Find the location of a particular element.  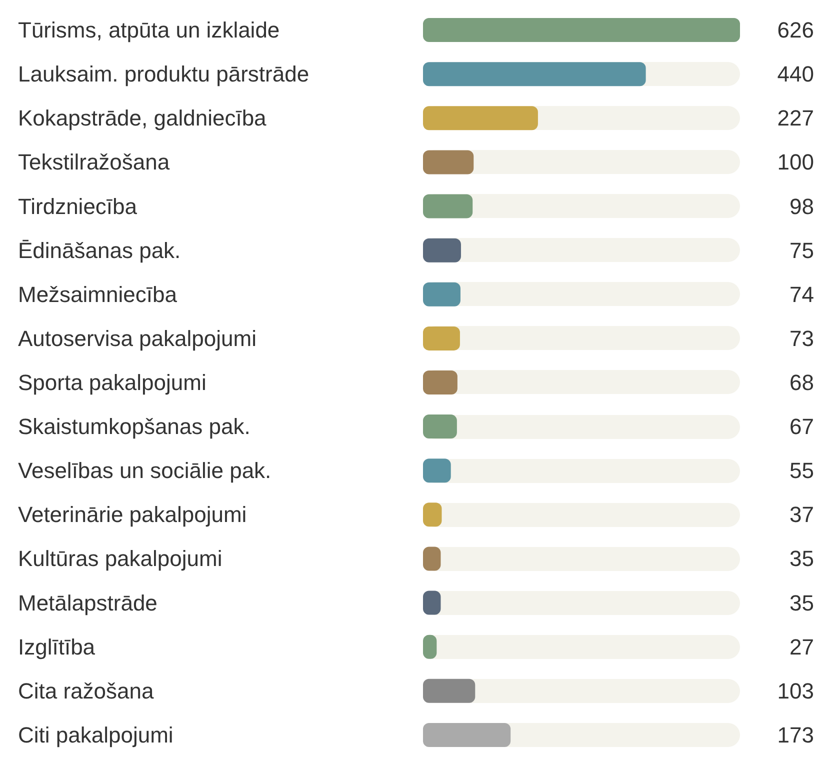

y-tick-label: Tirdzniecība is located at coordinates (78, 206).